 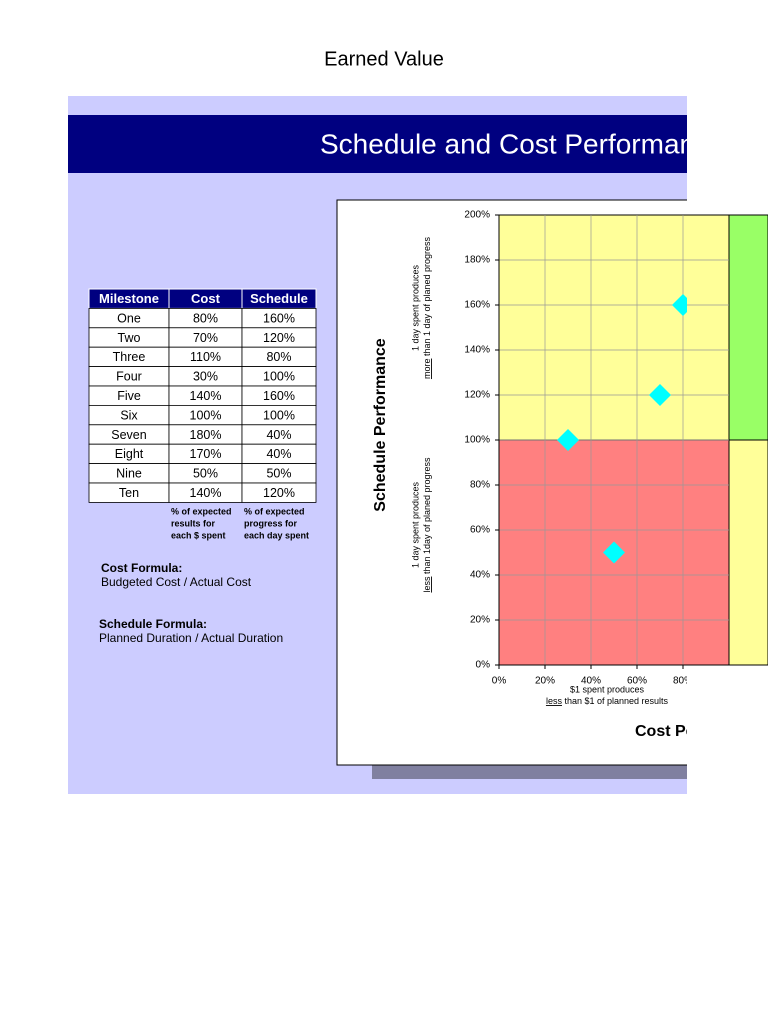 I want to click on x-axis-title: Cost Performance, so click(x=701, y=731).